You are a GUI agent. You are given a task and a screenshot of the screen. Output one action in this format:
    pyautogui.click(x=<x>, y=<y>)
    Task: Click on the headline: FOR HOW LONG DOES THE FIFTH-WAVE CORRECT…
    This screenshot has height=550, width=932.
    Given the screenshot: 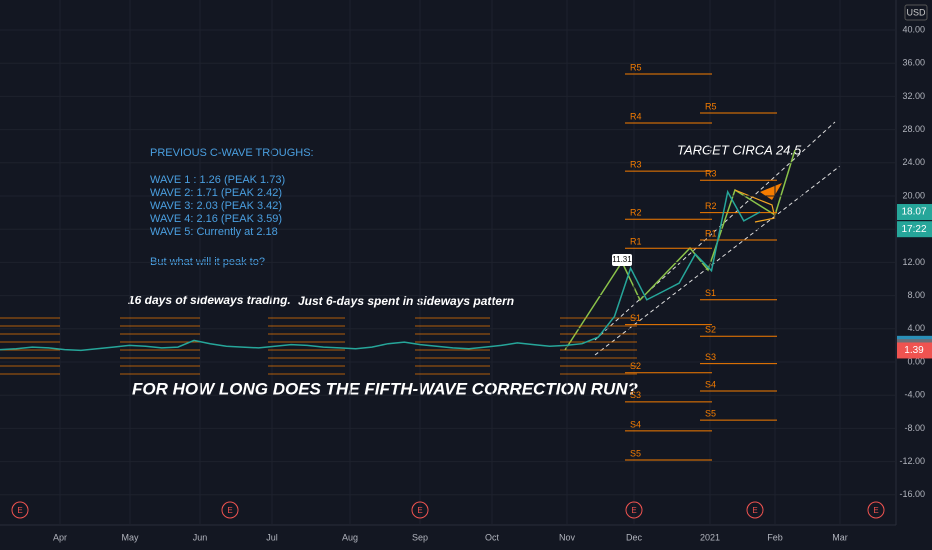 What is the action you would take?
    pyautogui.click(x=385, y=388)
    